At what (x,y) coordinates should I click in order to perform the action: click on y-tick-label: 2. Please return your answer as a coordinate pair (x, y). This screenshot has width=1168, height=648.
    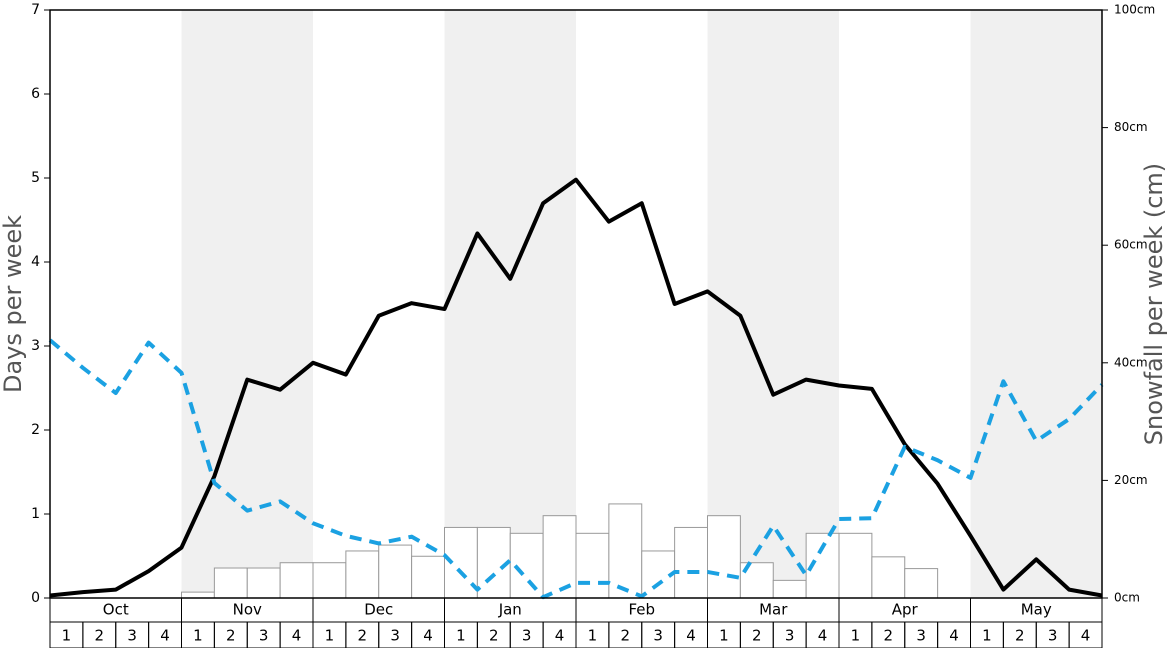
    Looking at the image, I should click on (35, 430).